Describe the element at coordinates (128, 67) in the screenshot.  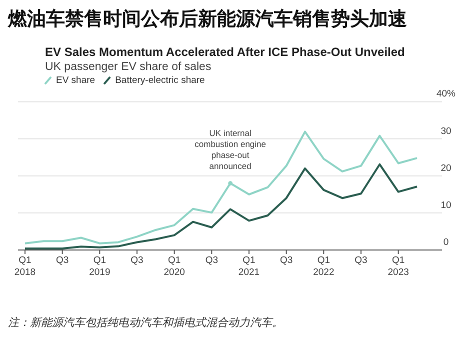
I see `y-axis-title: UK passenger EV share of sales` at that location.